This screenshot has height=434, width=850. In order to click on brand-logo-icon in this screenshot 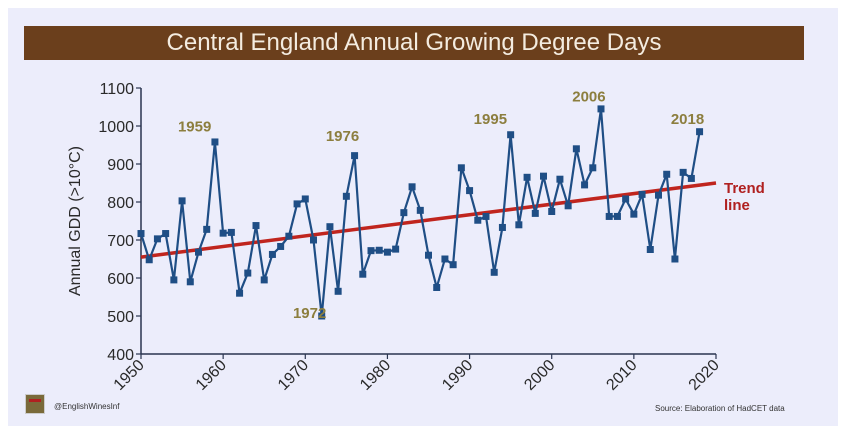, I will do `click(35, 404)`.